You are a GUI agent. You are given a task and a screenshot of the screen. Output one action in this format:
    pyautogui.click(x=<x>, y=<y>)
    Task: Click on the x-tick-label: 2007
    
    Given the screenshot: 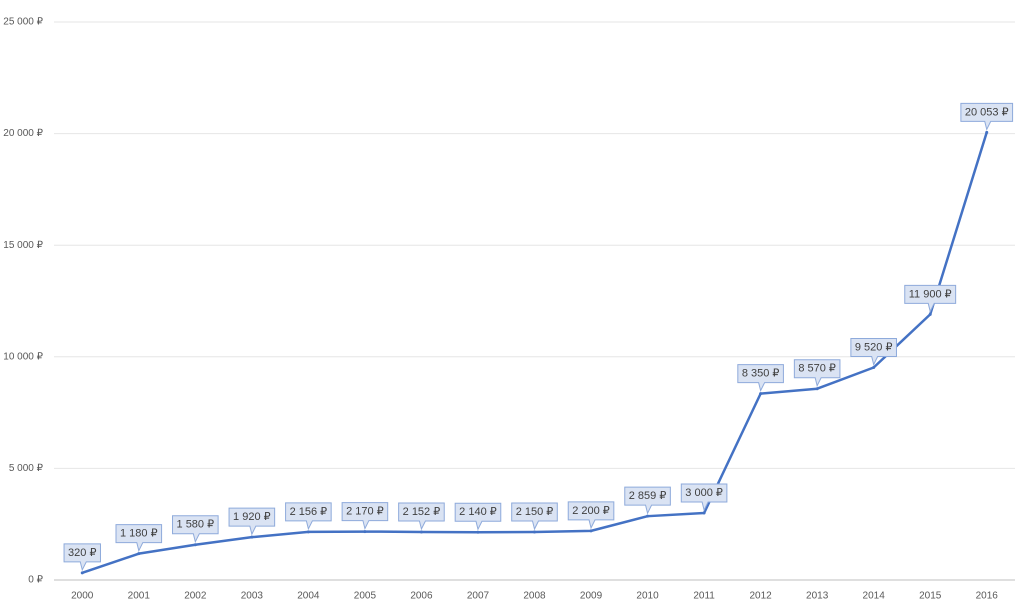 What is the action you would take?
    pyautogui.click(x=478, y=596)
    